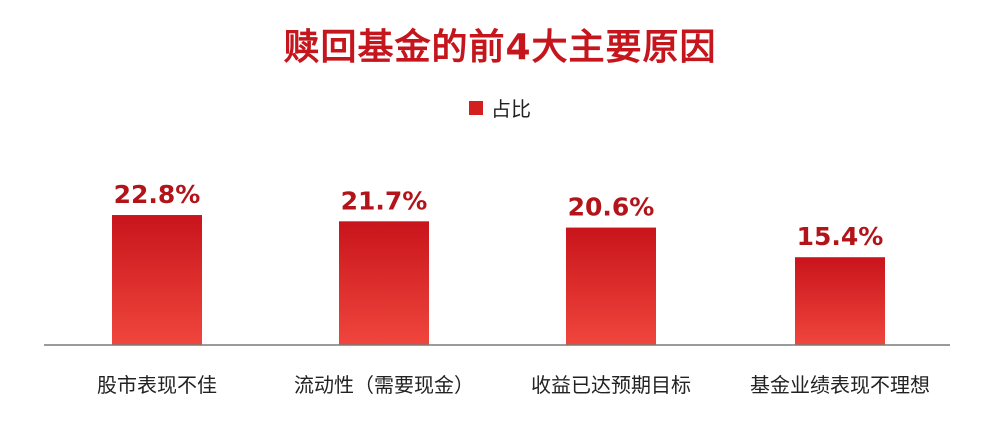  Describe the element at coordinates (611, 385) in the screenshot. I see `category-label-3: 收益已达预期目标` at that location.